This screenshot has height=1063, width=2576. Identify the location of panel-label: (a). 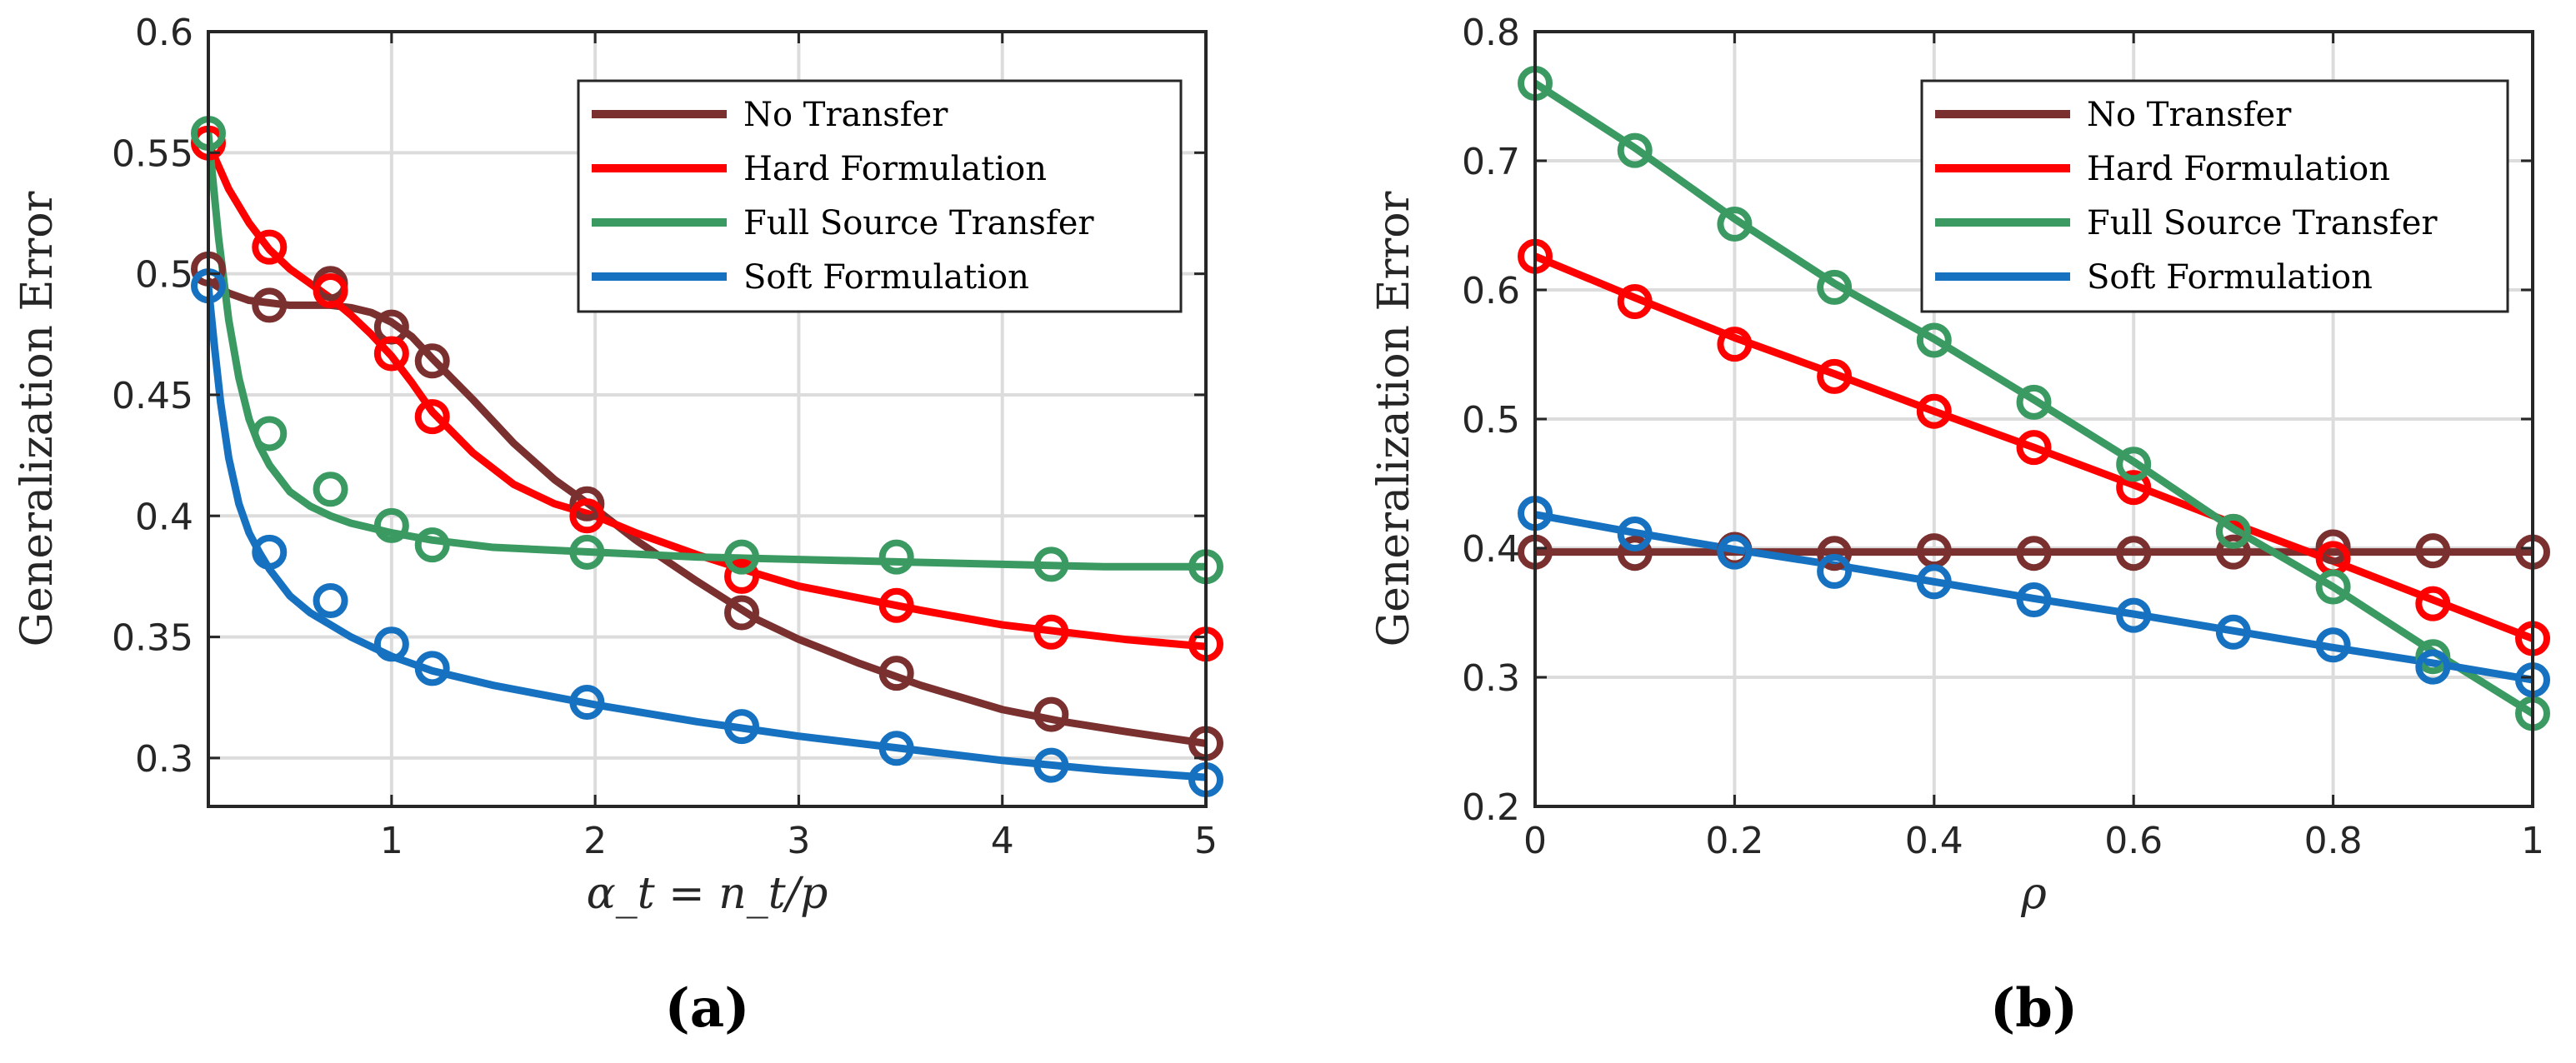
(706, 1009).